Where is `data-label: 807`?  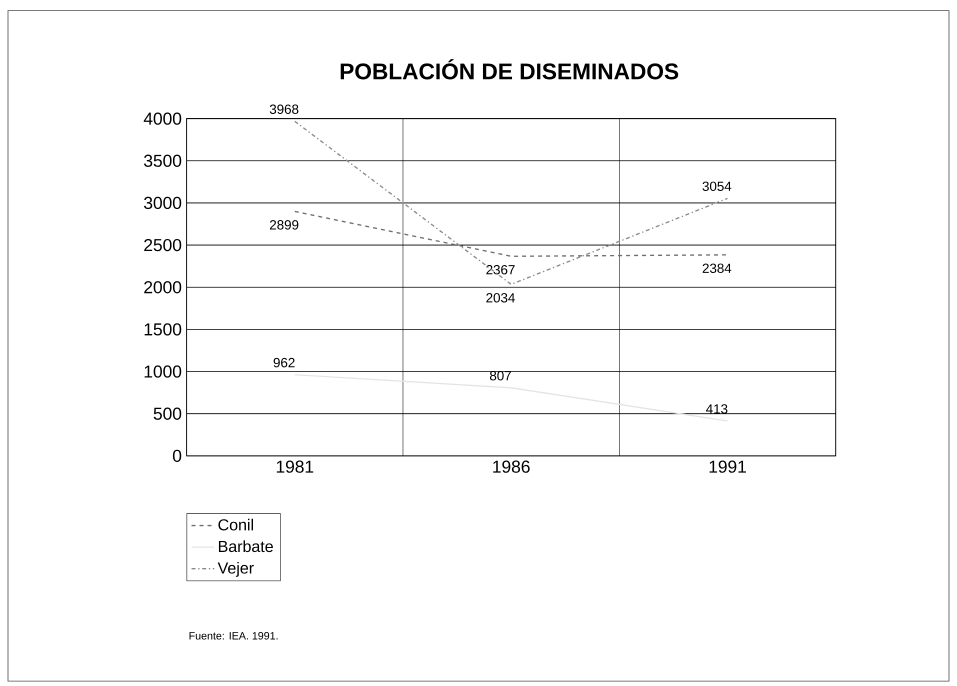 data-label: 807 is located at coordinates (500, 375).